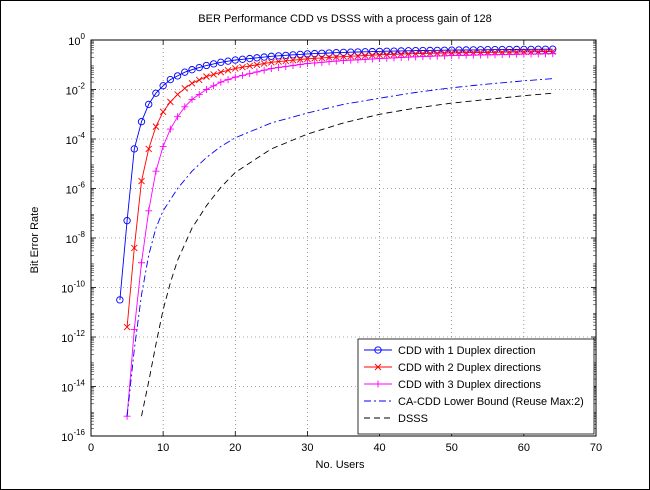 This screenshot has height=490, width=650. What do you see at coordinates (73, 436) in the screenshot?
I see `y-tick-label: 10⁻¹⁶` at bounding box center [73, 436].